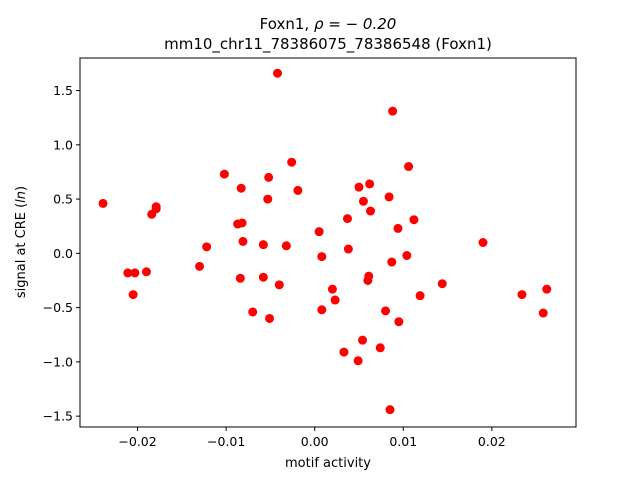 The image size is (640, 480). I want to click on y-axis-label: signal at CRE (ln), so click(21, 242).